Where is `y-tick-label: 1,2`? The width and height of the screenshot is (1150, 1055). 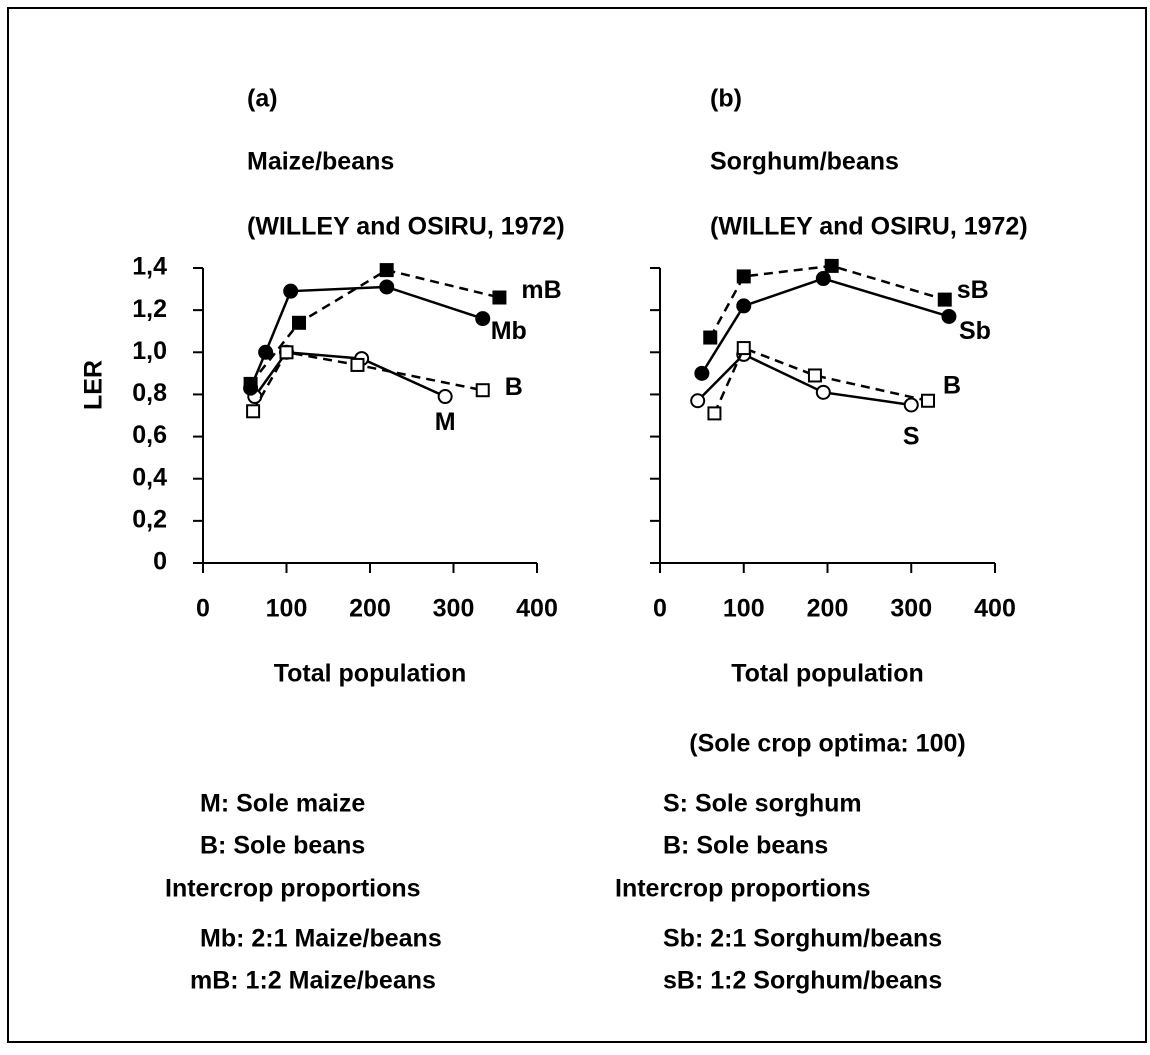
y-tick-label: 1,2 is located at coordinates (149, 309).